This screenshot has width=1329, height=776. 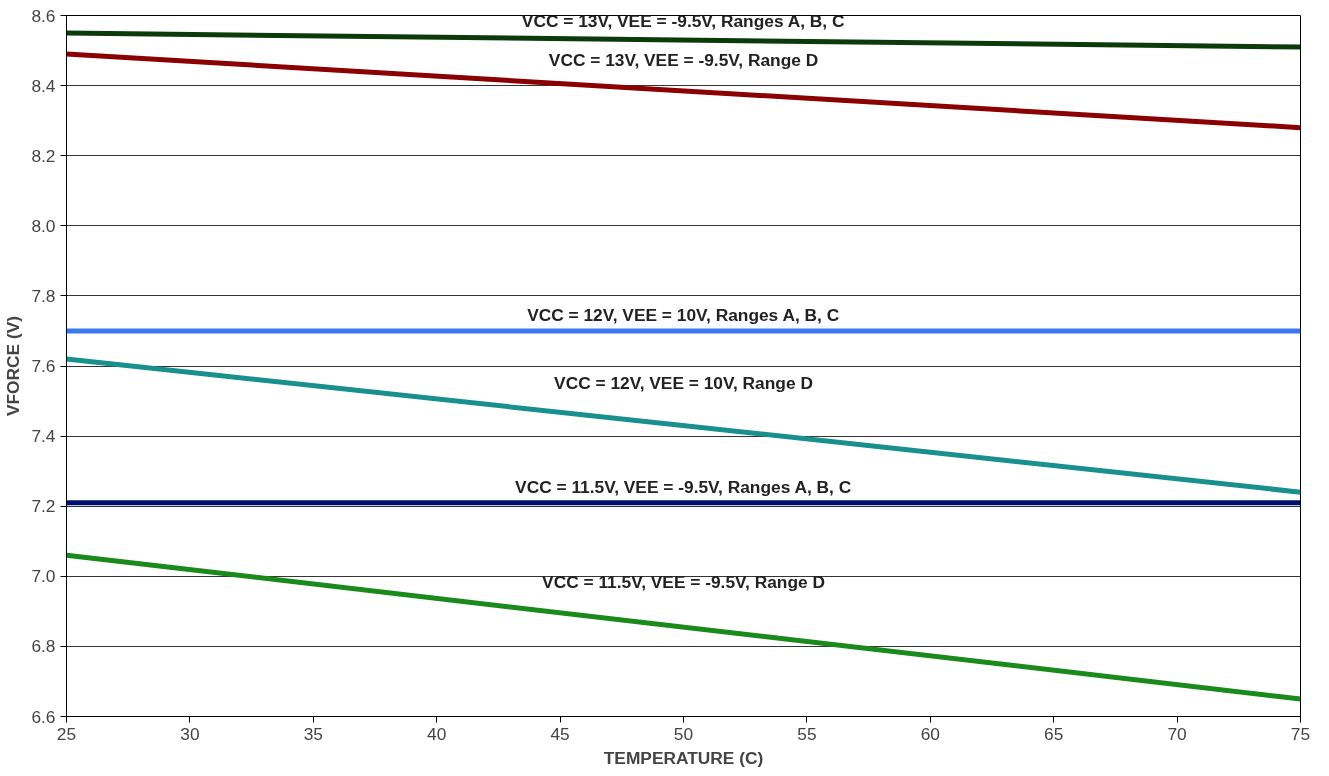 I want to click on series-label: VCC = 11.5V, VEE = -9.5V, Ranges A, B, C, so click(x=683, y=486).